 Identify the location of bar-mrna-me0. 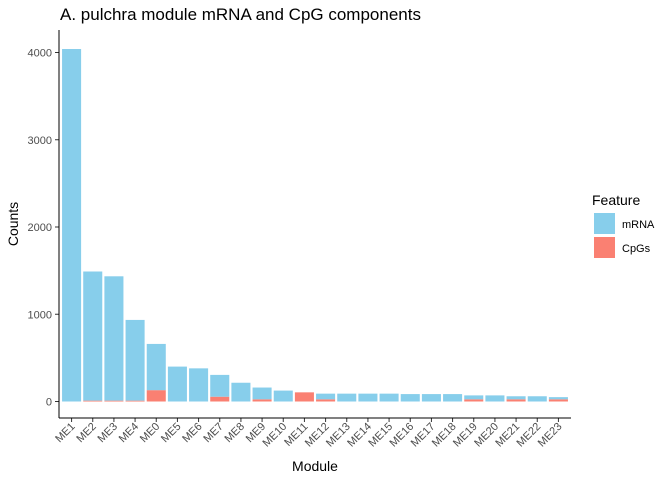
(156, 367).